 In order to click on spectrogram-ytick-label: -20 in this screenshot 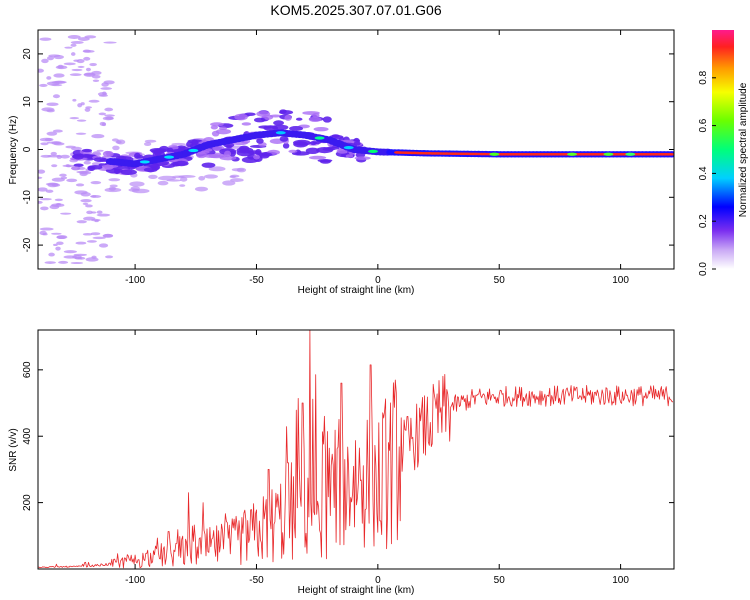, I will do `click(27, 244)`.